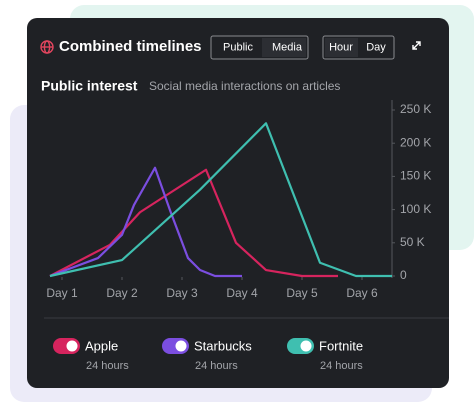 This screenshot has width=474, height=412. Describe the element at coordinates (412, 242) in the screenshot. I see `y-tick-label: 50 K` at that location.